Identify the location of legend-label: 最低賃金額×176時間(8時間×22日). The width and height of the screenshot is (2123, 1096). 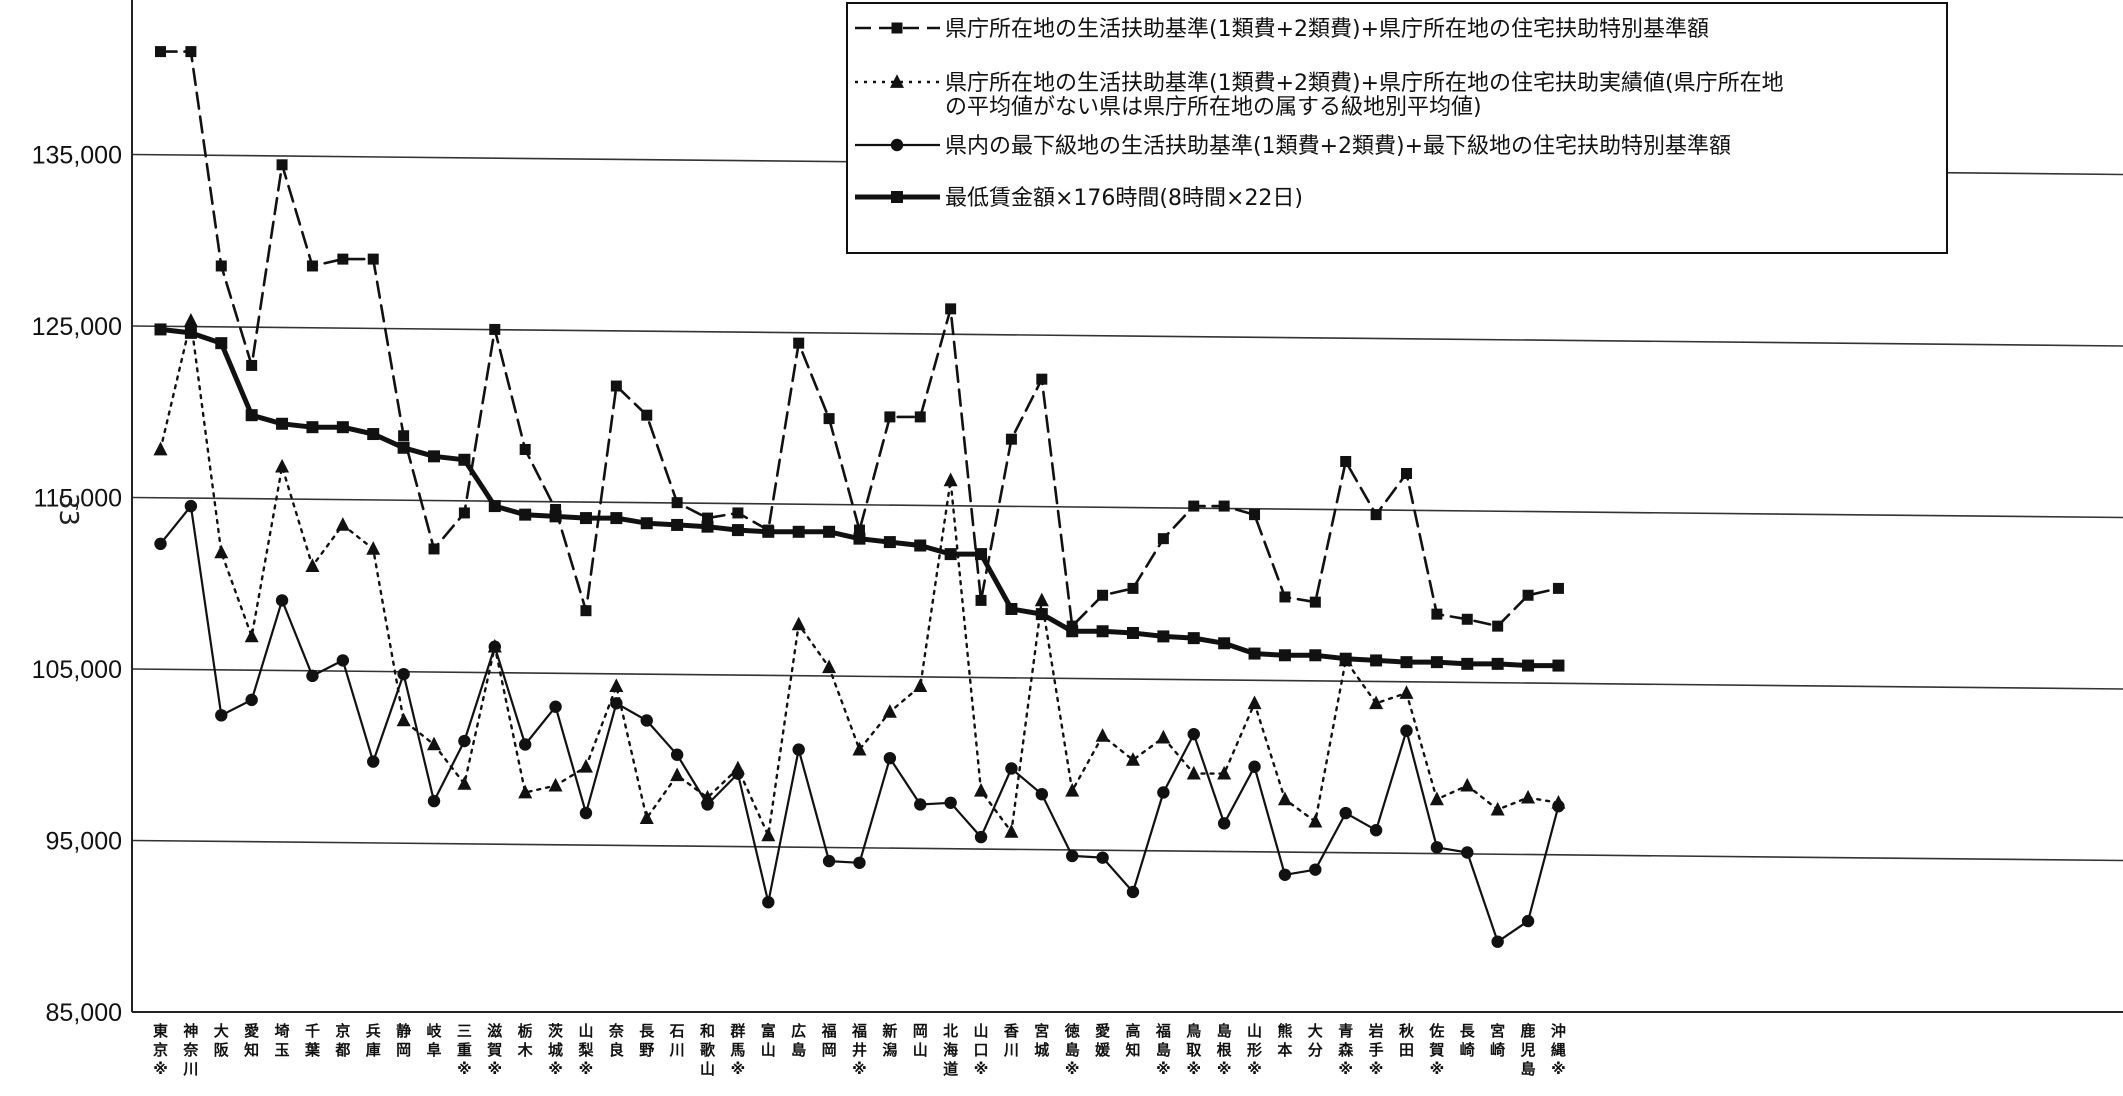
(1124, 198).